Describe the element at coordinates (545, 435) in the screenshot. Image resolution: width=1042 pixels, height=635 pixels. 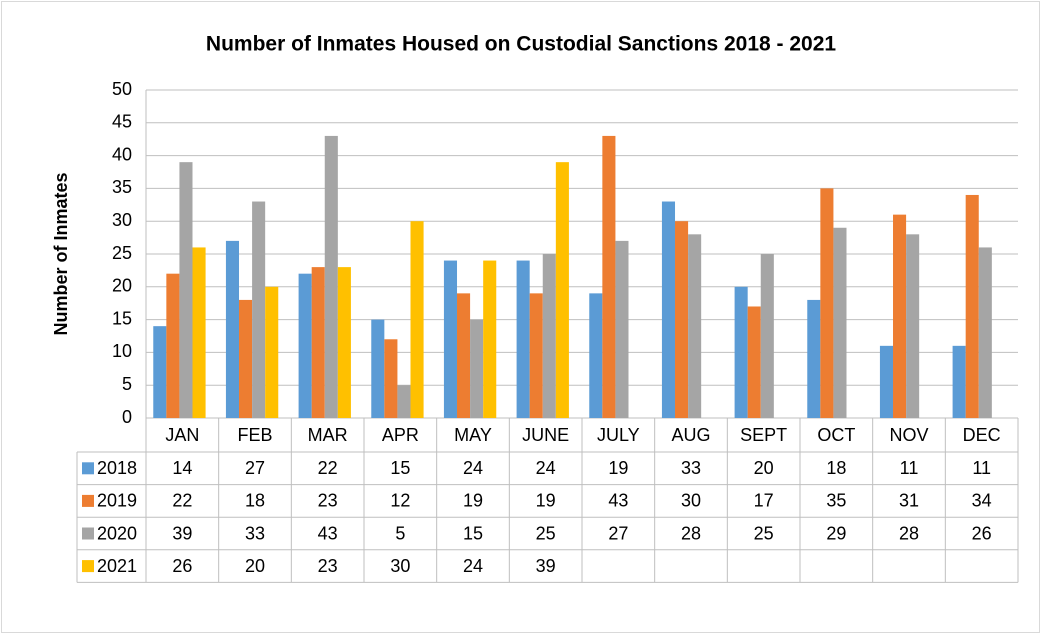
I see `x-tick-label: JUNE` at that location.